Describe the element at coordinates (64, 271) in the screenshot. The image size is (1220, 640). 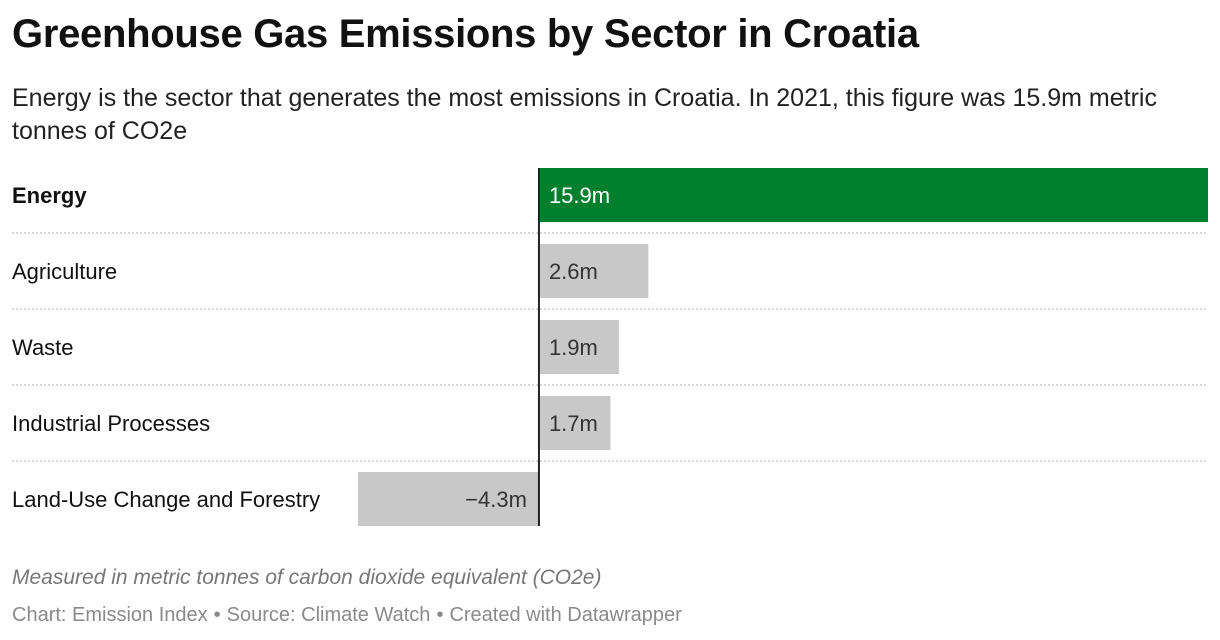
I see `category-label: Agriculture` at that location.